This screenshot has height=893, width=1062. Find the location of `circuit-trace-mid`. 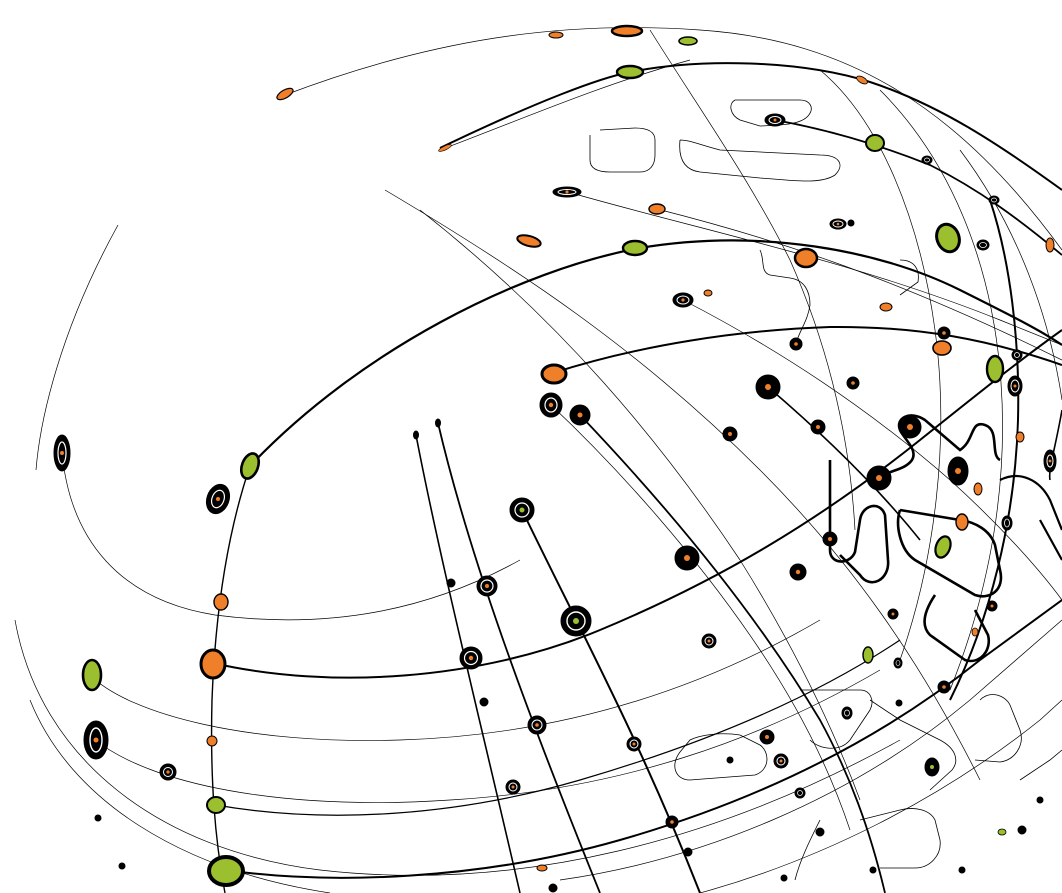

circuit-trace-mid is located at coordinates (785, 296).